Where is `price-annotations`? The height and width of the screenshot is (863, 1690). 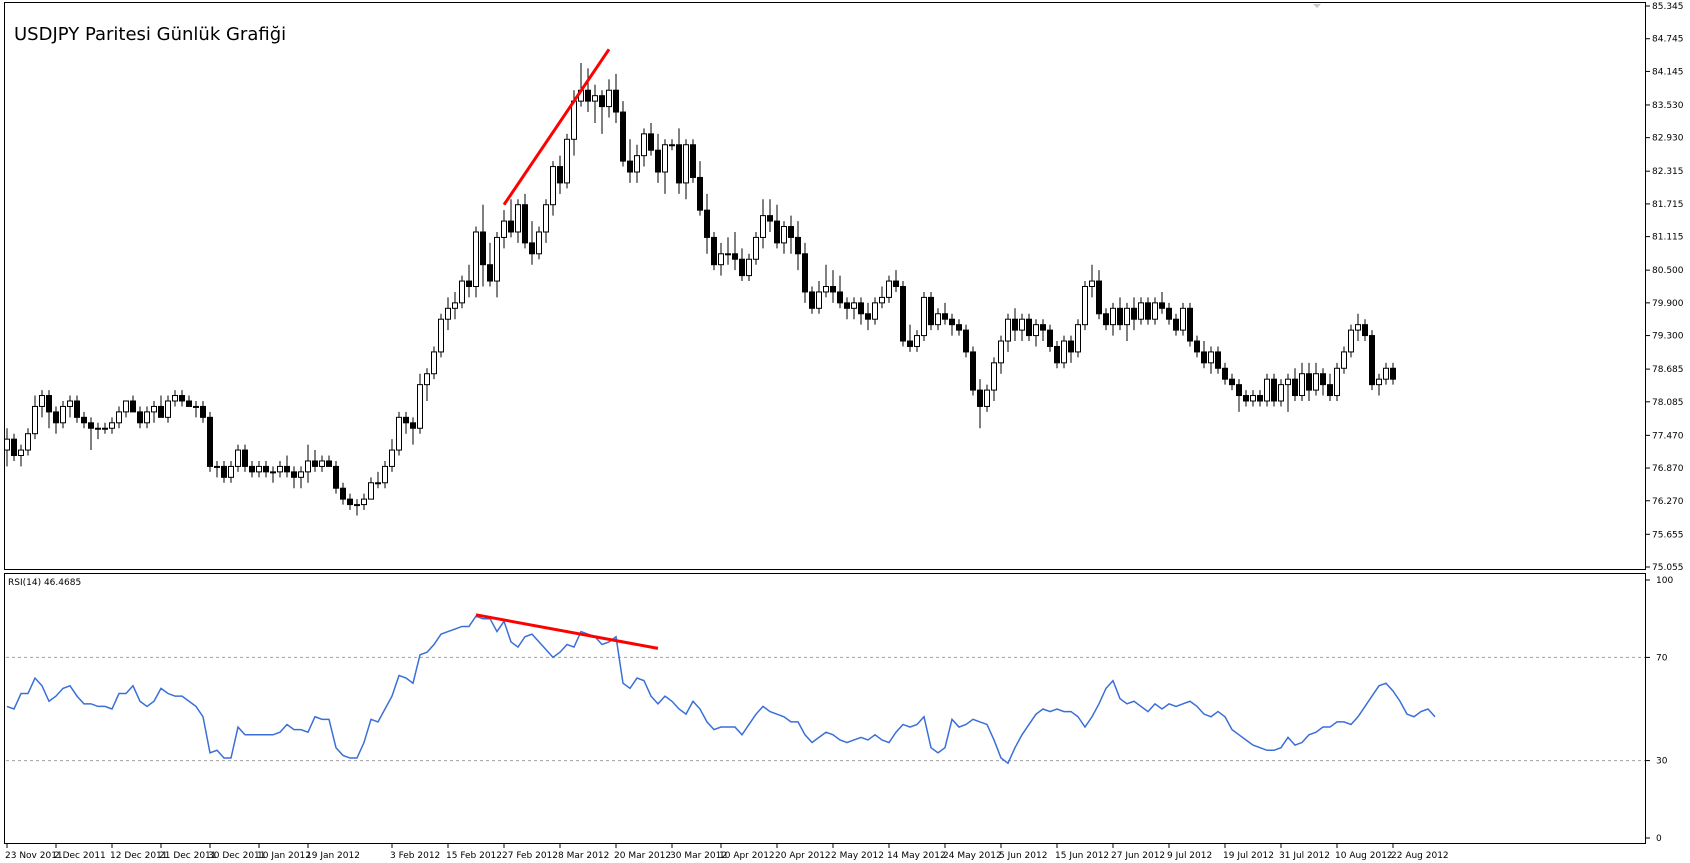
price-annotations is located at coordinates (556, 127).